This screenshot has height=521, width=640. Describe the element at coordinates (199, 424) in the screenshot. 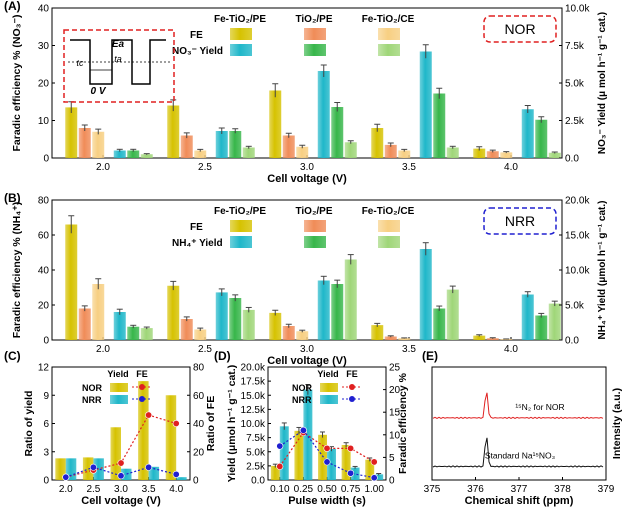

I see `y2-tick-label: 40` at that location.